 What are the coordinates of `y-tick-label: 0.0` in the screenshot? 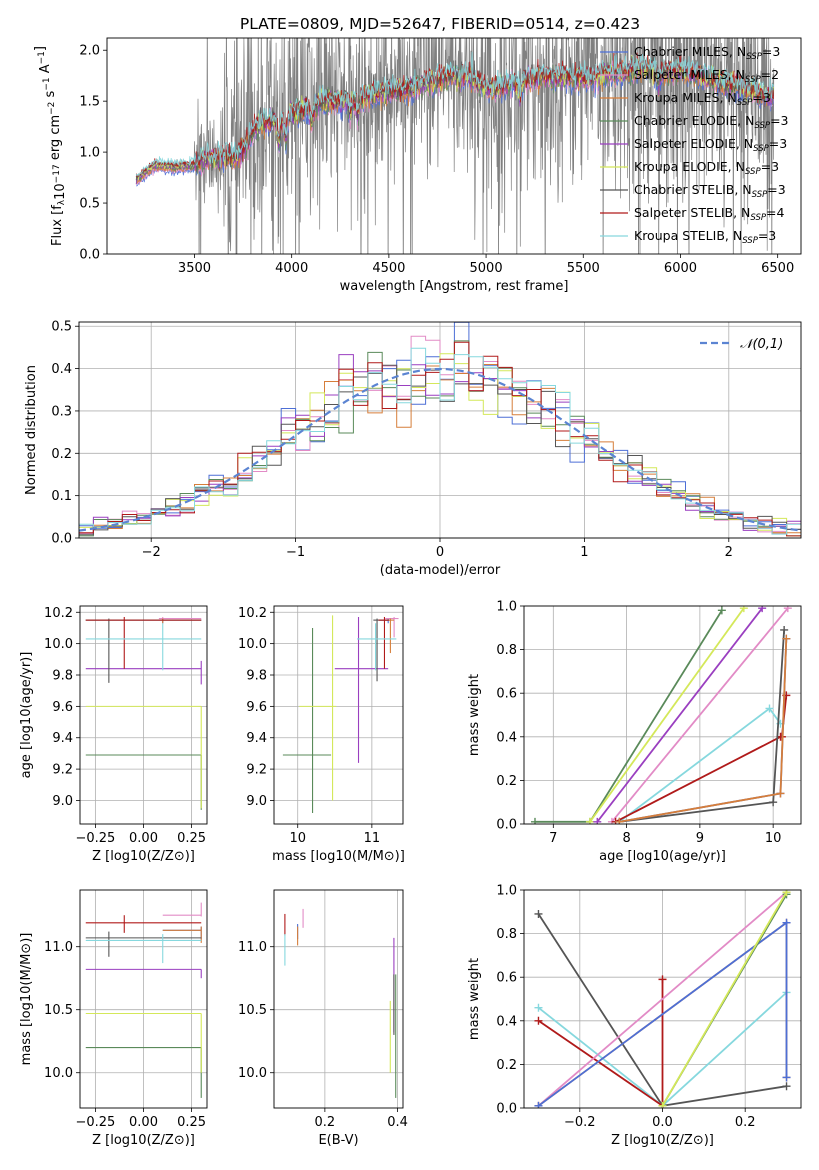 It's located at (61, 539).